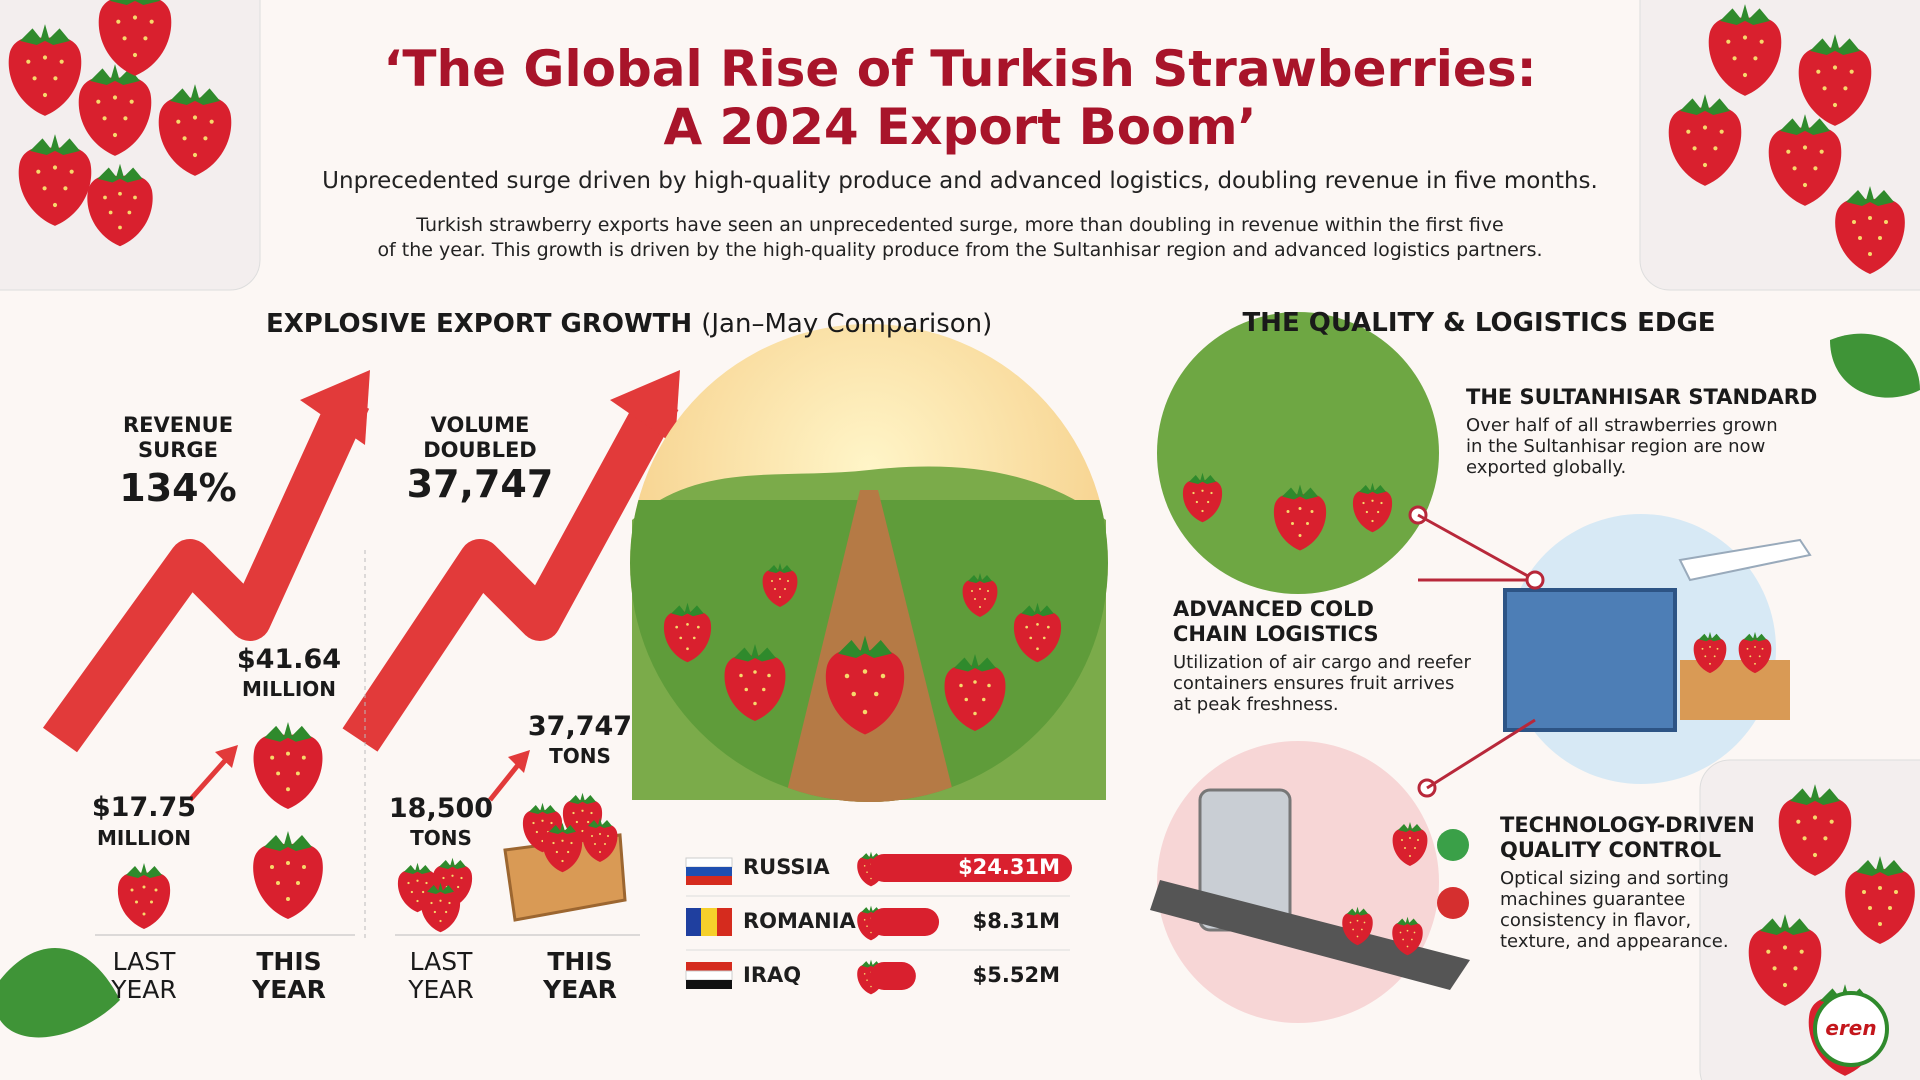 The height and width of the screenshot is (1080, 1920). What do you see at coordinates (289, 659) in the screenshot?
I see `amount: $41.64` at bounding box center [289, 659].